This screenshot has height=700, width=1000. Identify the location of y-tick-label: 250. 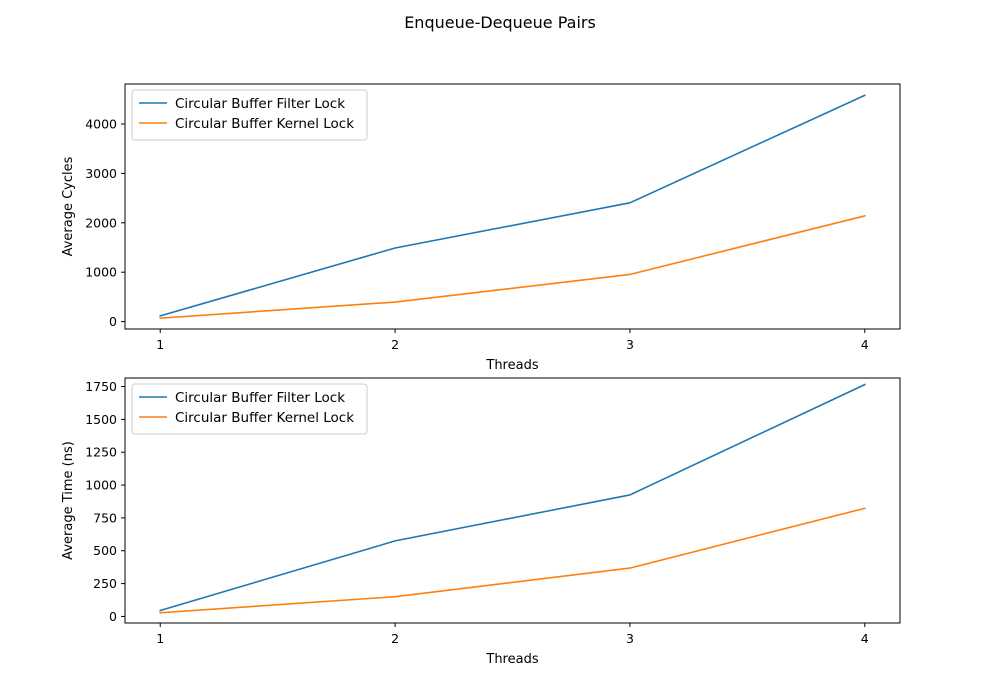
(105, 583).